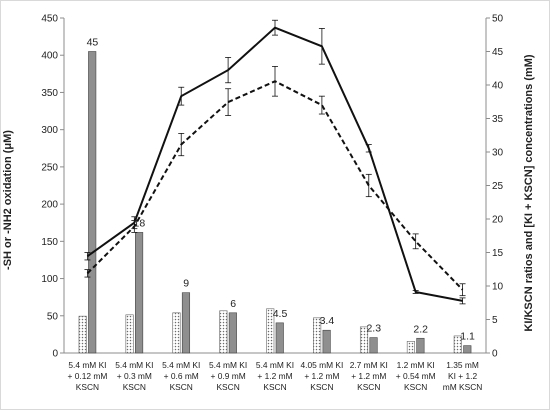 The width and height of the screenshot is (550, 410). I want to click on y-tick-left-label: 50, so click(53, 316).